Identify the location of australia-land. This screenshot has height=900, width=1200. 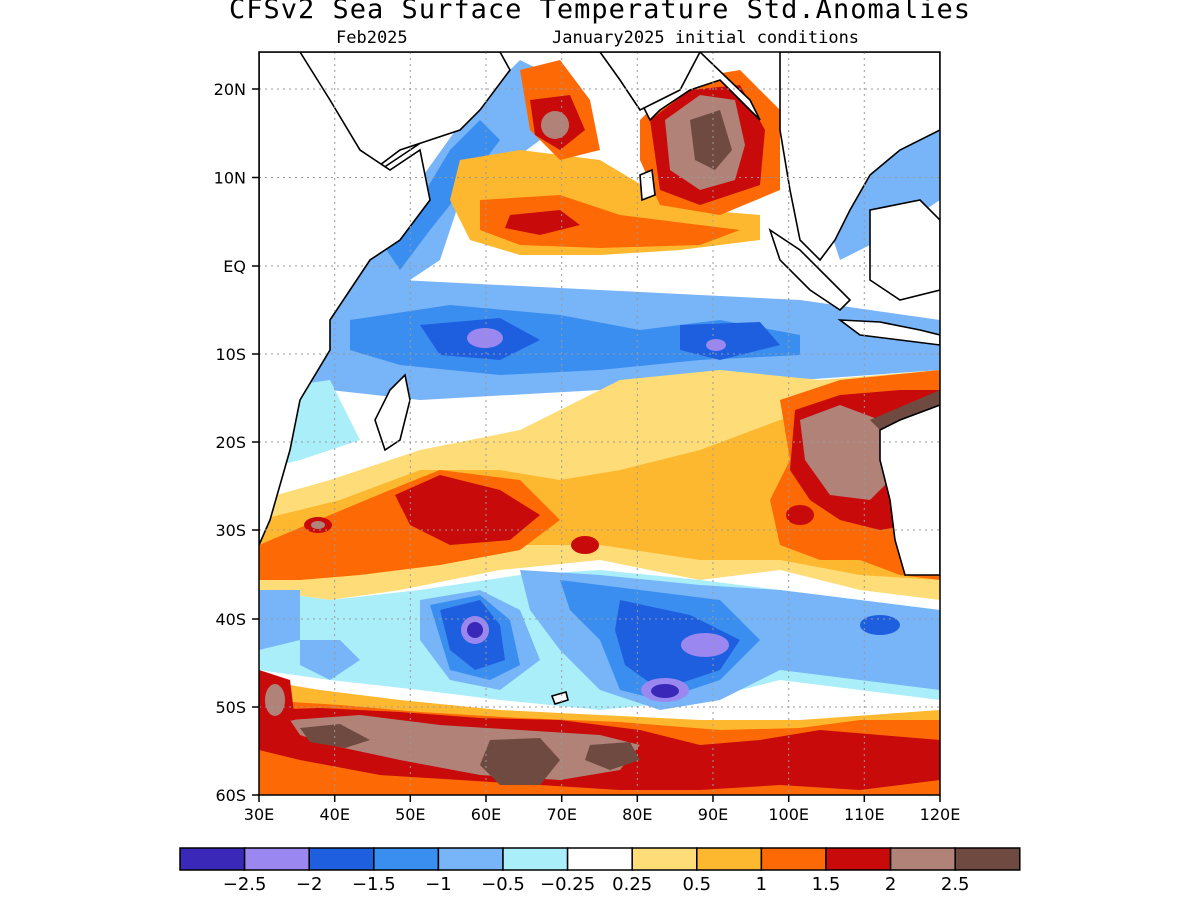
(909, 490).